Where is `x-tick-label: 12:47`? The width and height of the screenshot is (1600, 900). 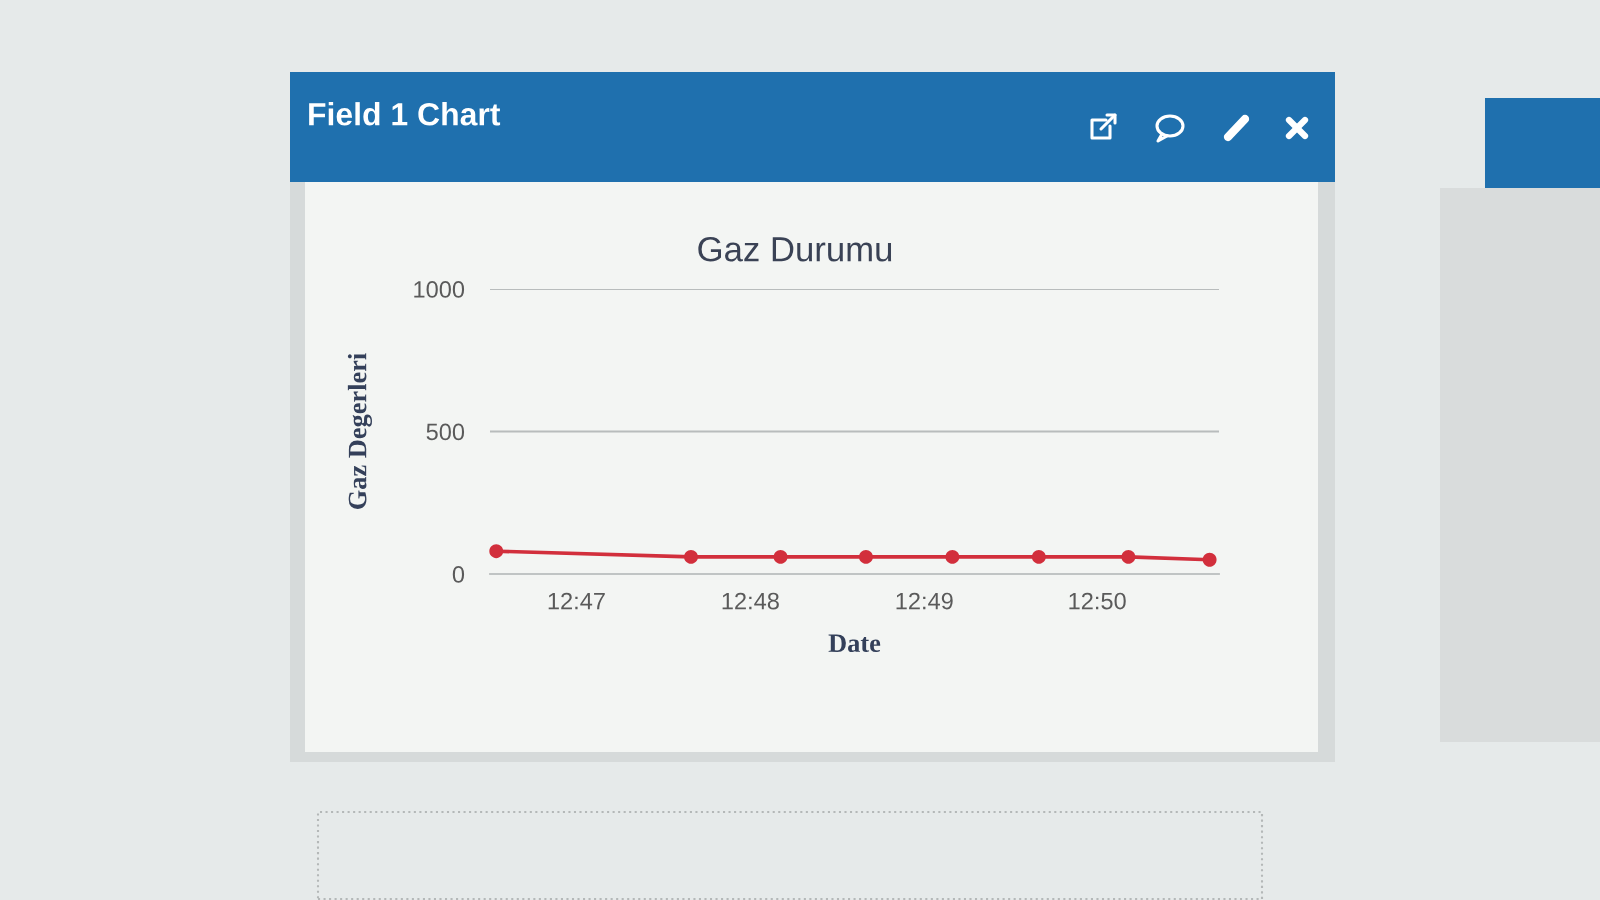
x-tick-label: 12:47 is located at coordinates (576, 601).